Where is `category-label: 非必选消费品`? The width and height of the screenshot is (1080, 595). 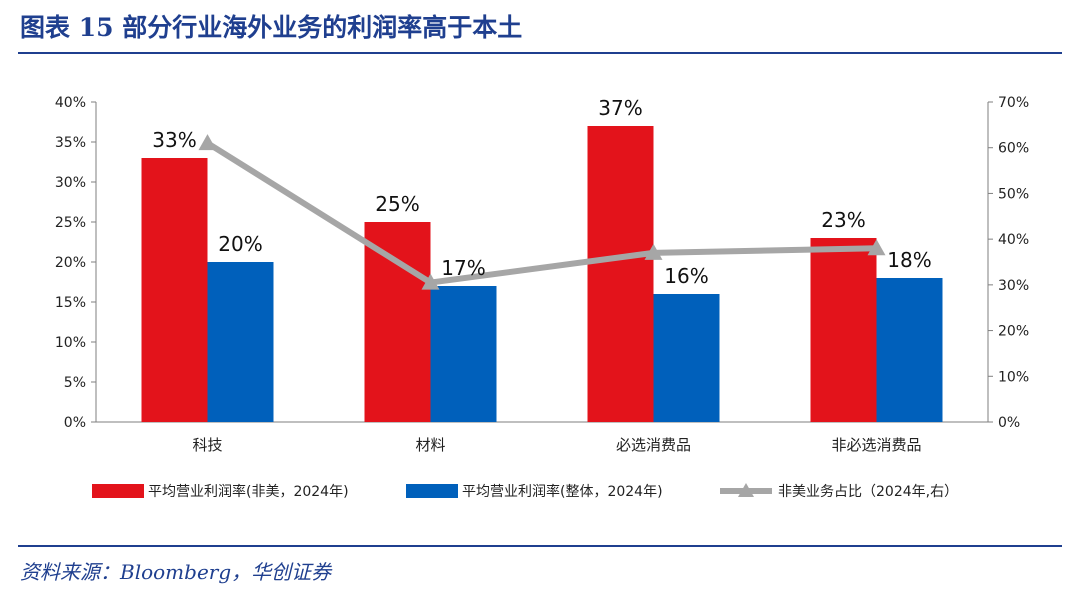 category-label: 非必选消费品 is located at coordinates (876, 445).